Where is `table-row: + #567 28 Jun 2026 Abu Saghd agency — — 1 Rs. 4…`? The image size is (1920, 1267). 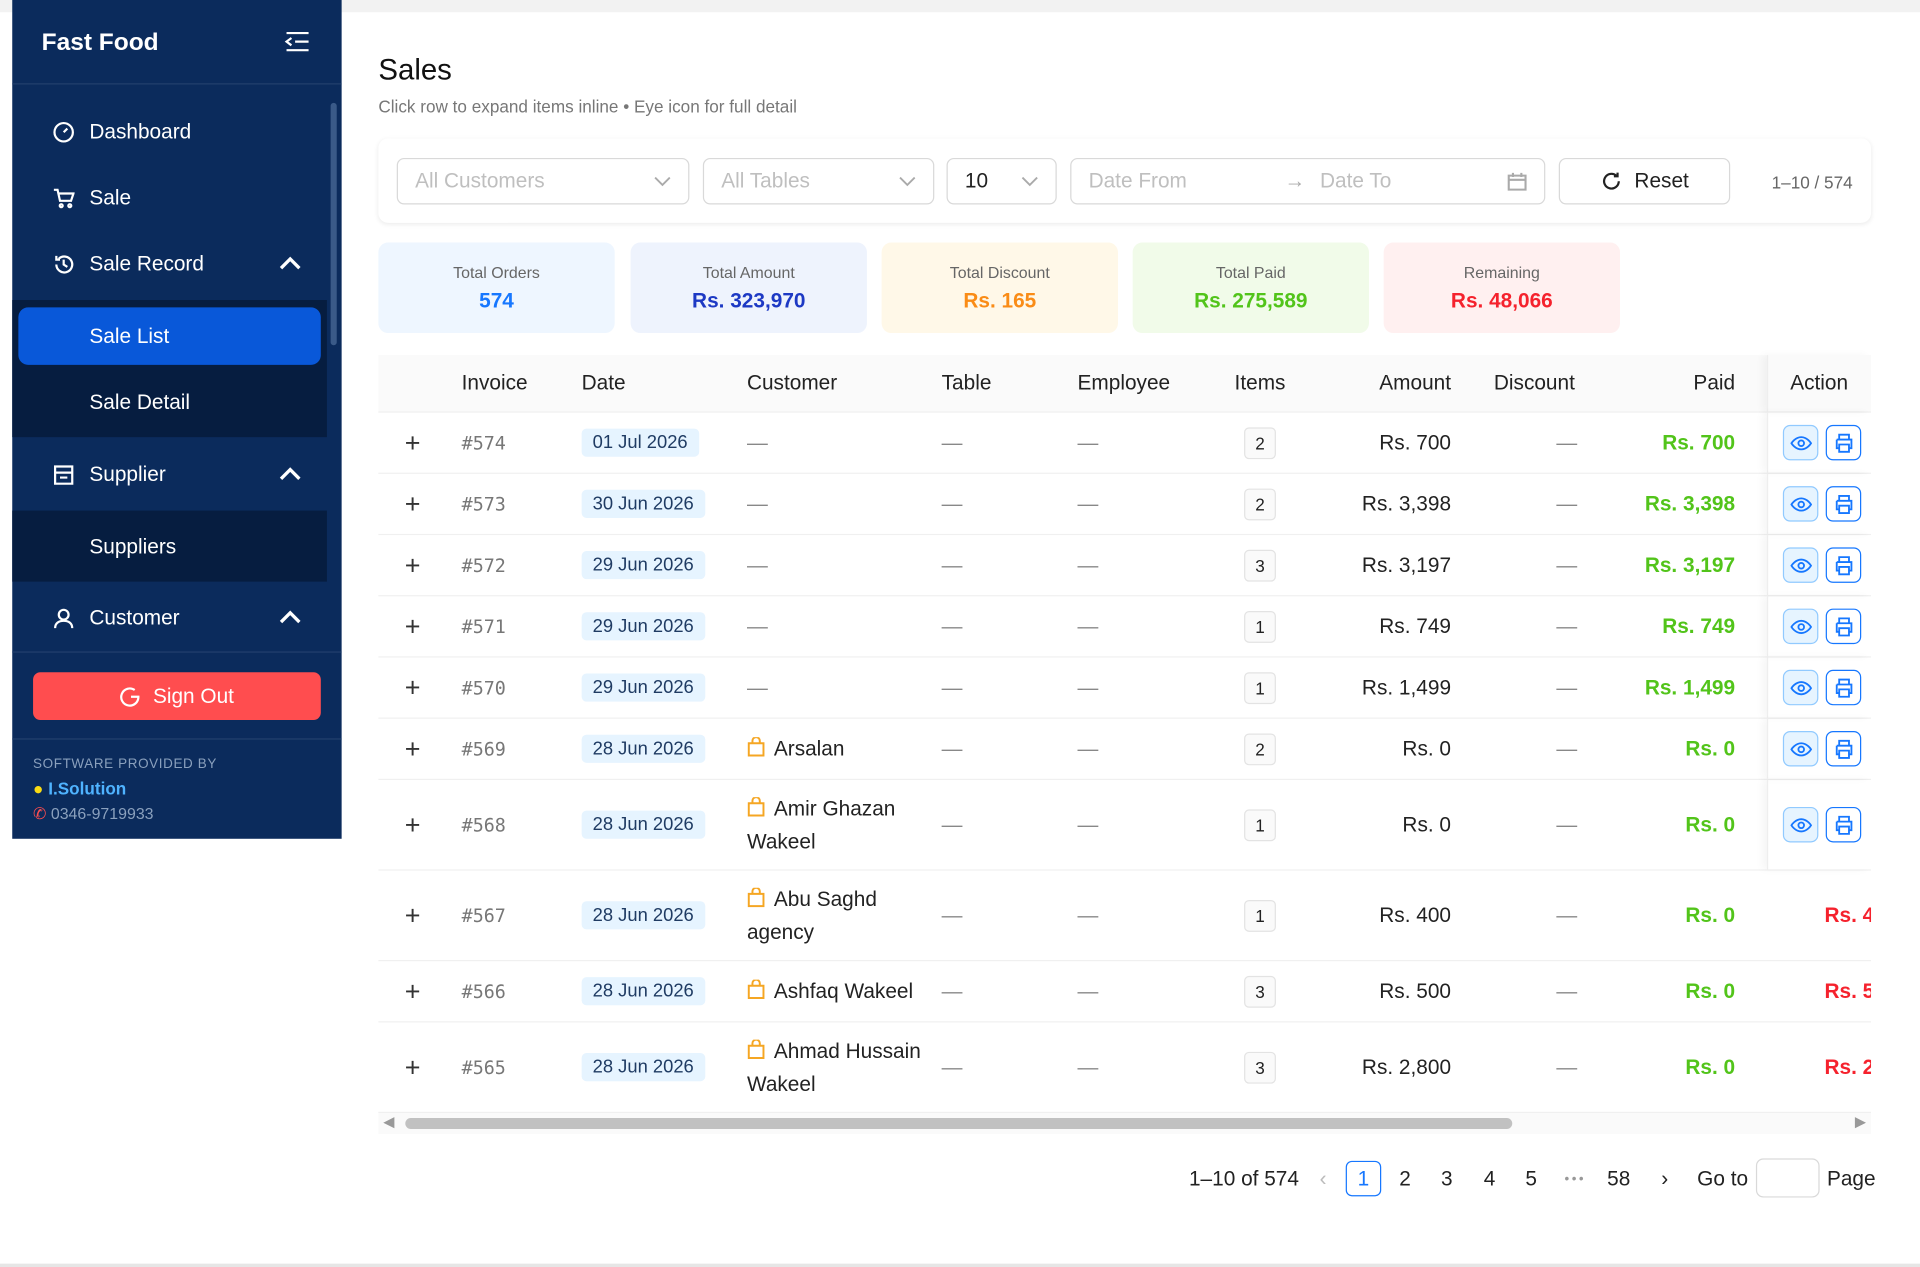 table-row: + #567 28 Jun 2026 Abu Saghd agency — — 1 Rs. 4… is located at coordinates (1125, 916).